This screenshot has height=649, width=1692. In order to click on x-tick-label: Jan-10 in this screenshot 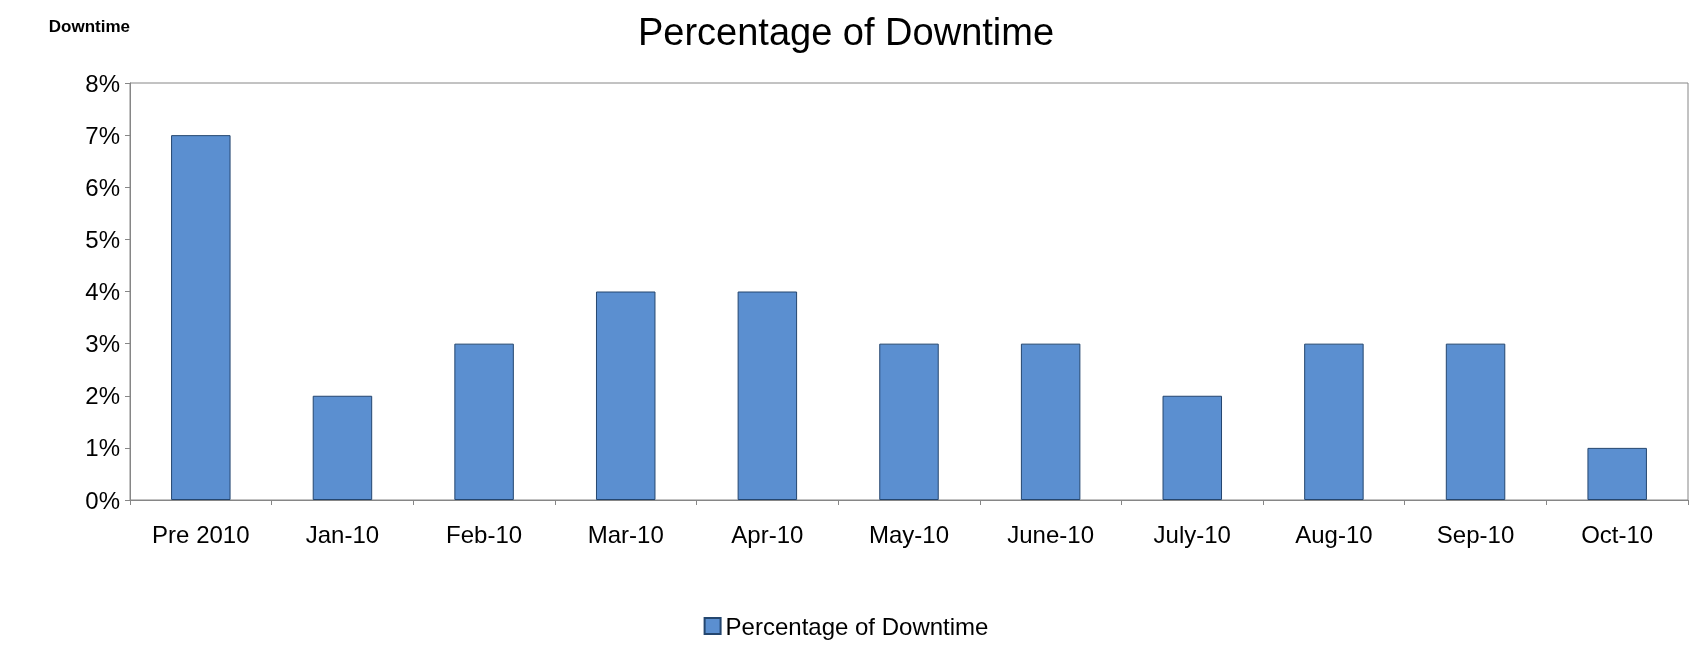, I will do `click(342, 534)`.